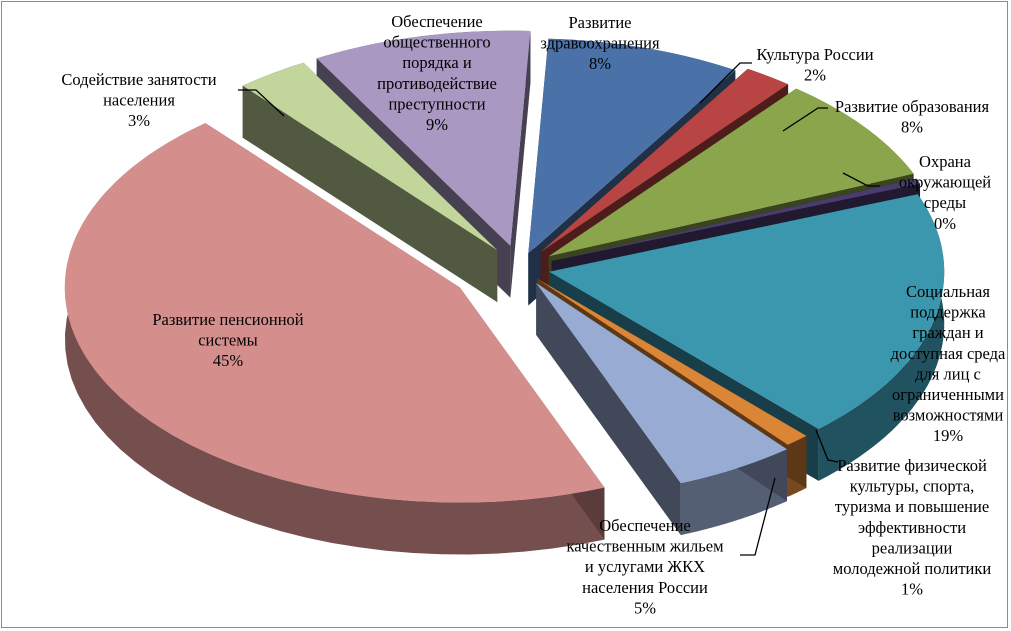 The height and width of the screenshot is (631, 1011). Describe the element at coordinates (912, 465) in the screenshot. I see `category-label-line: Развитие физической` at that location.